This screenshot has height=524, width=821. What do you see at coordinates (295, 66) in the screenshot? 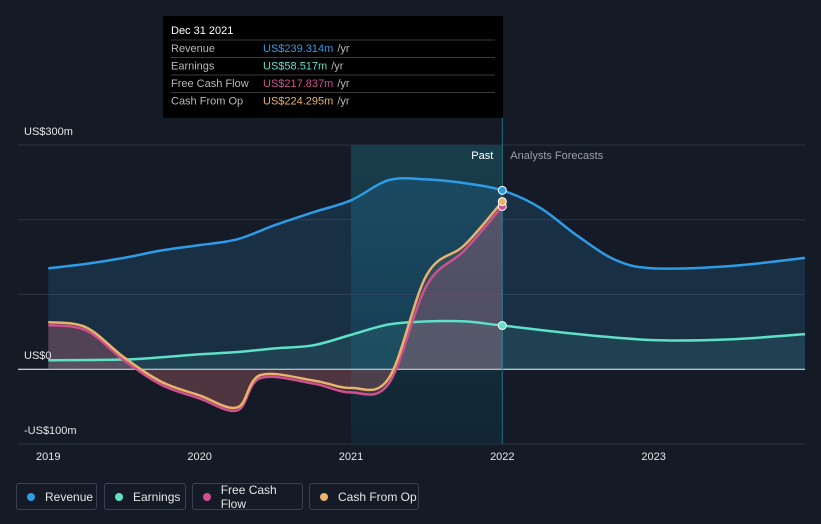
I see `tooltip-value-number: US$58.517m` at bounding box center [295, 66].